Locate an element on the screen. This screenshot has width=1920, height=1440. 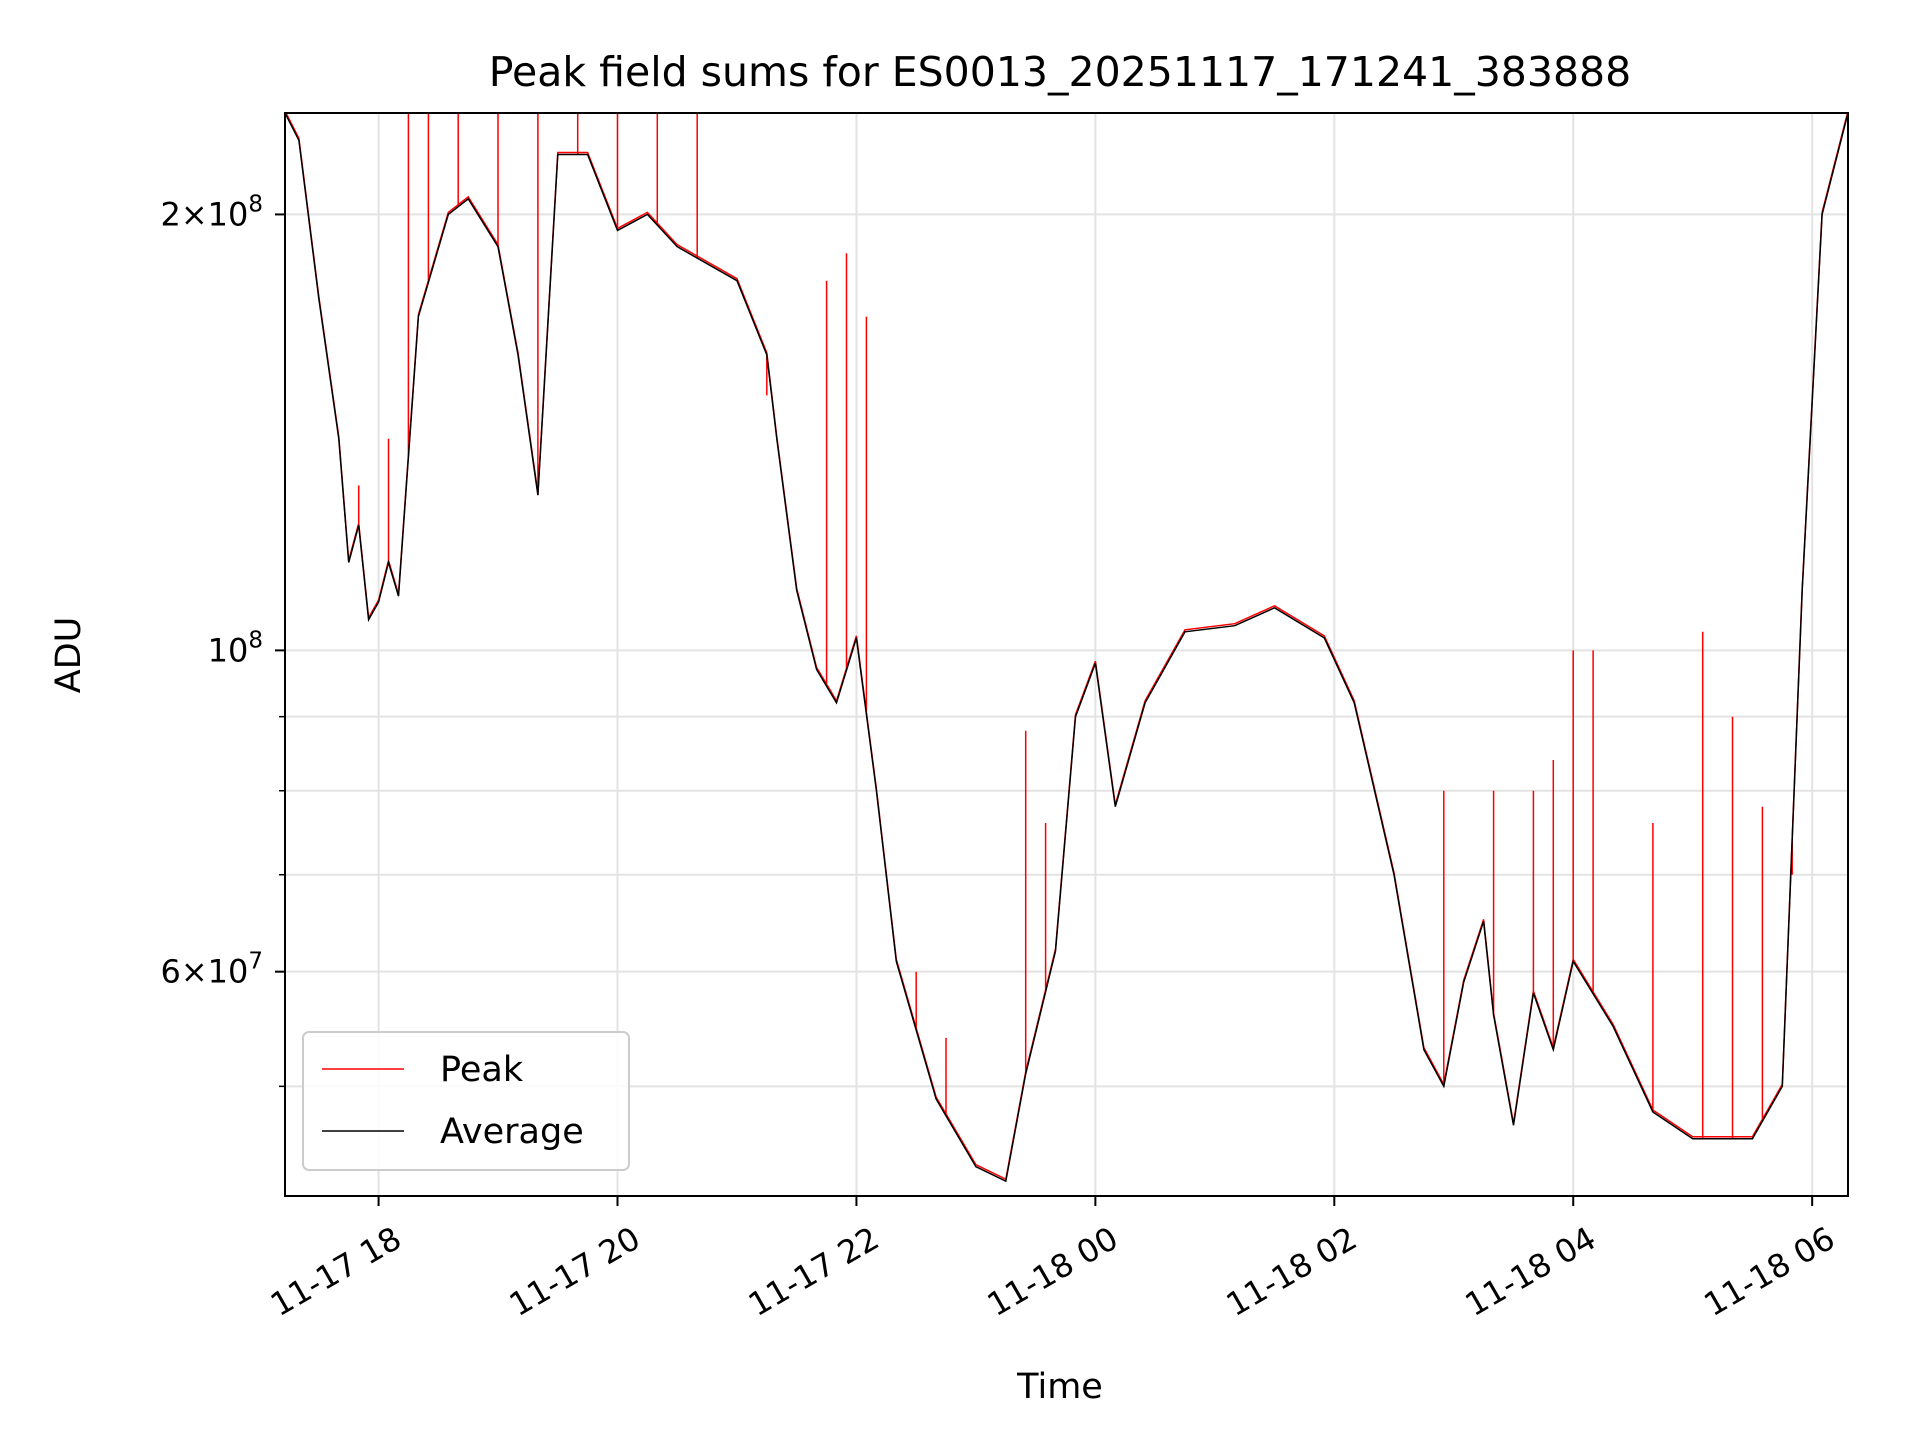
y-tick-label: 108 is located at coordinates (235, 648).